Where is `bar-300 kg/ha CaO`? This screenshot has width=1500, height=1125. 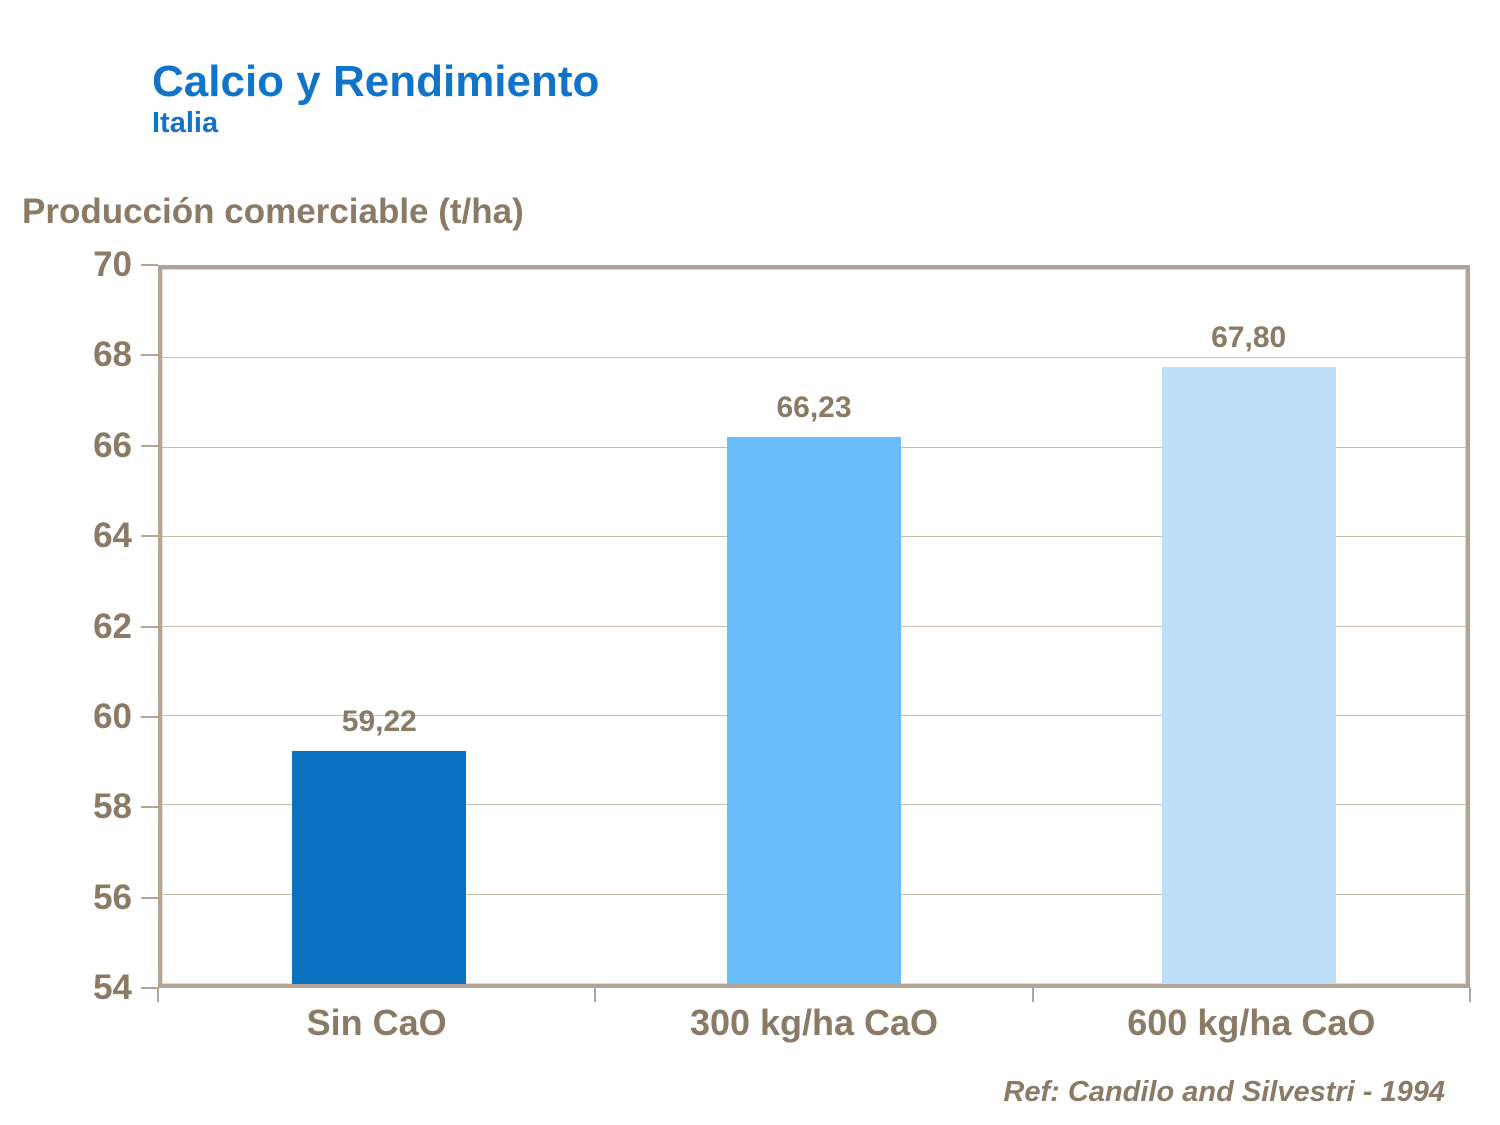
bar-300 kg/ha CaO is located at coordinates (814, 710).